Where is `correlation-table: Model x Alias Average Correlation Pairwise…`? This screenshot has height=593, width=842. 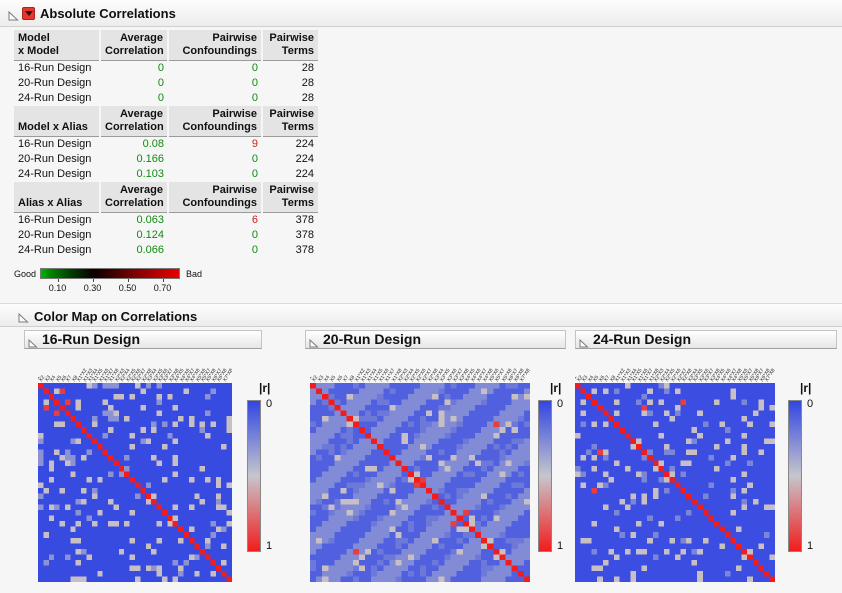 correlation-table: Model x Alias Average Correlation Pairwise… is located at coordinates (166, 144).